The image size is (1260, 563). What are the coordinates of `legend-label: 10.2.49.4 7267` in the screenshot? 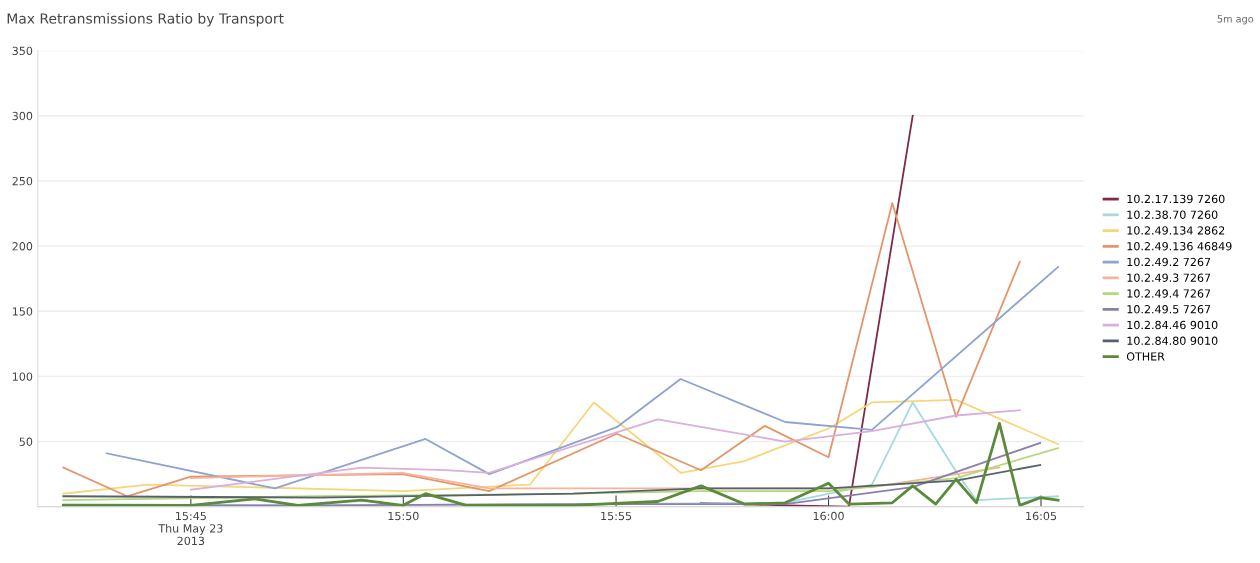 It's located at (1169, 293).